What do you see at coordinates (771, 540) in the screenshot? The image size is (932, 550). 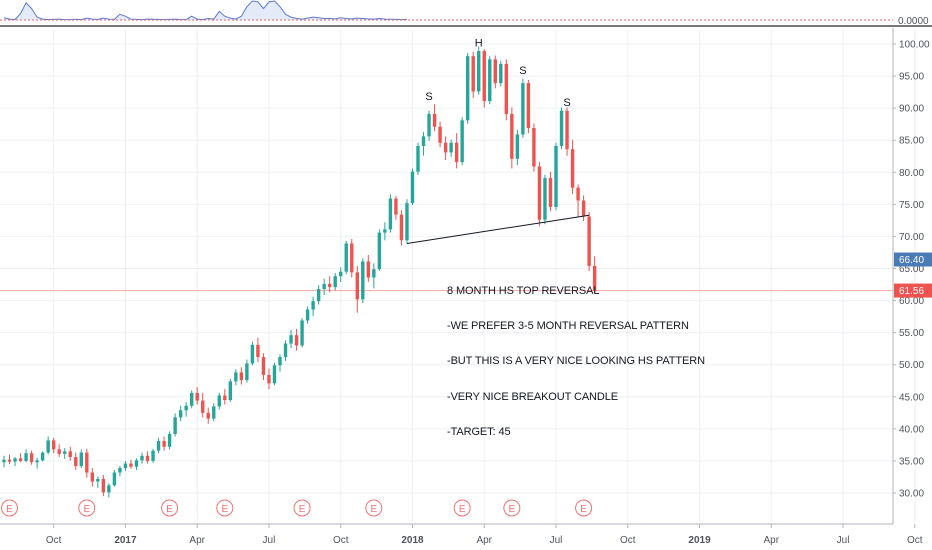 I see `x-axis-tick-label: Apr` at bounding box center [771, 540].